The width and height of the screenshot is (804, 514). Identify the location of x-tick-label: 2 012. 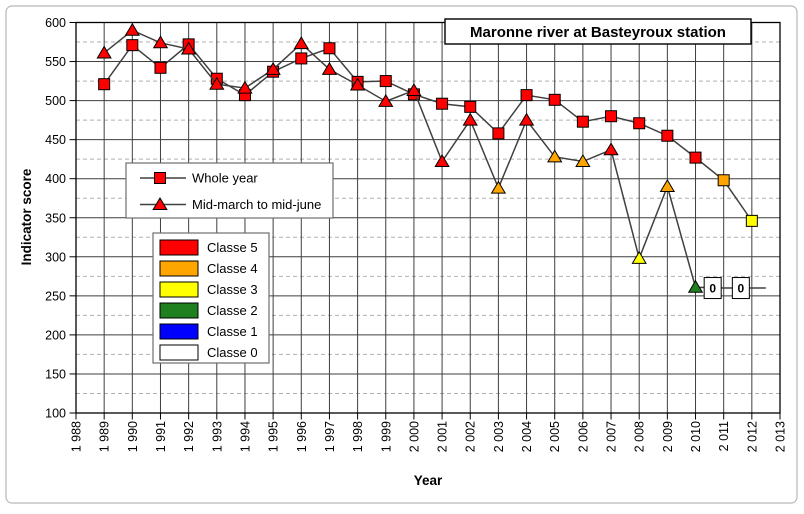
(752, 436).